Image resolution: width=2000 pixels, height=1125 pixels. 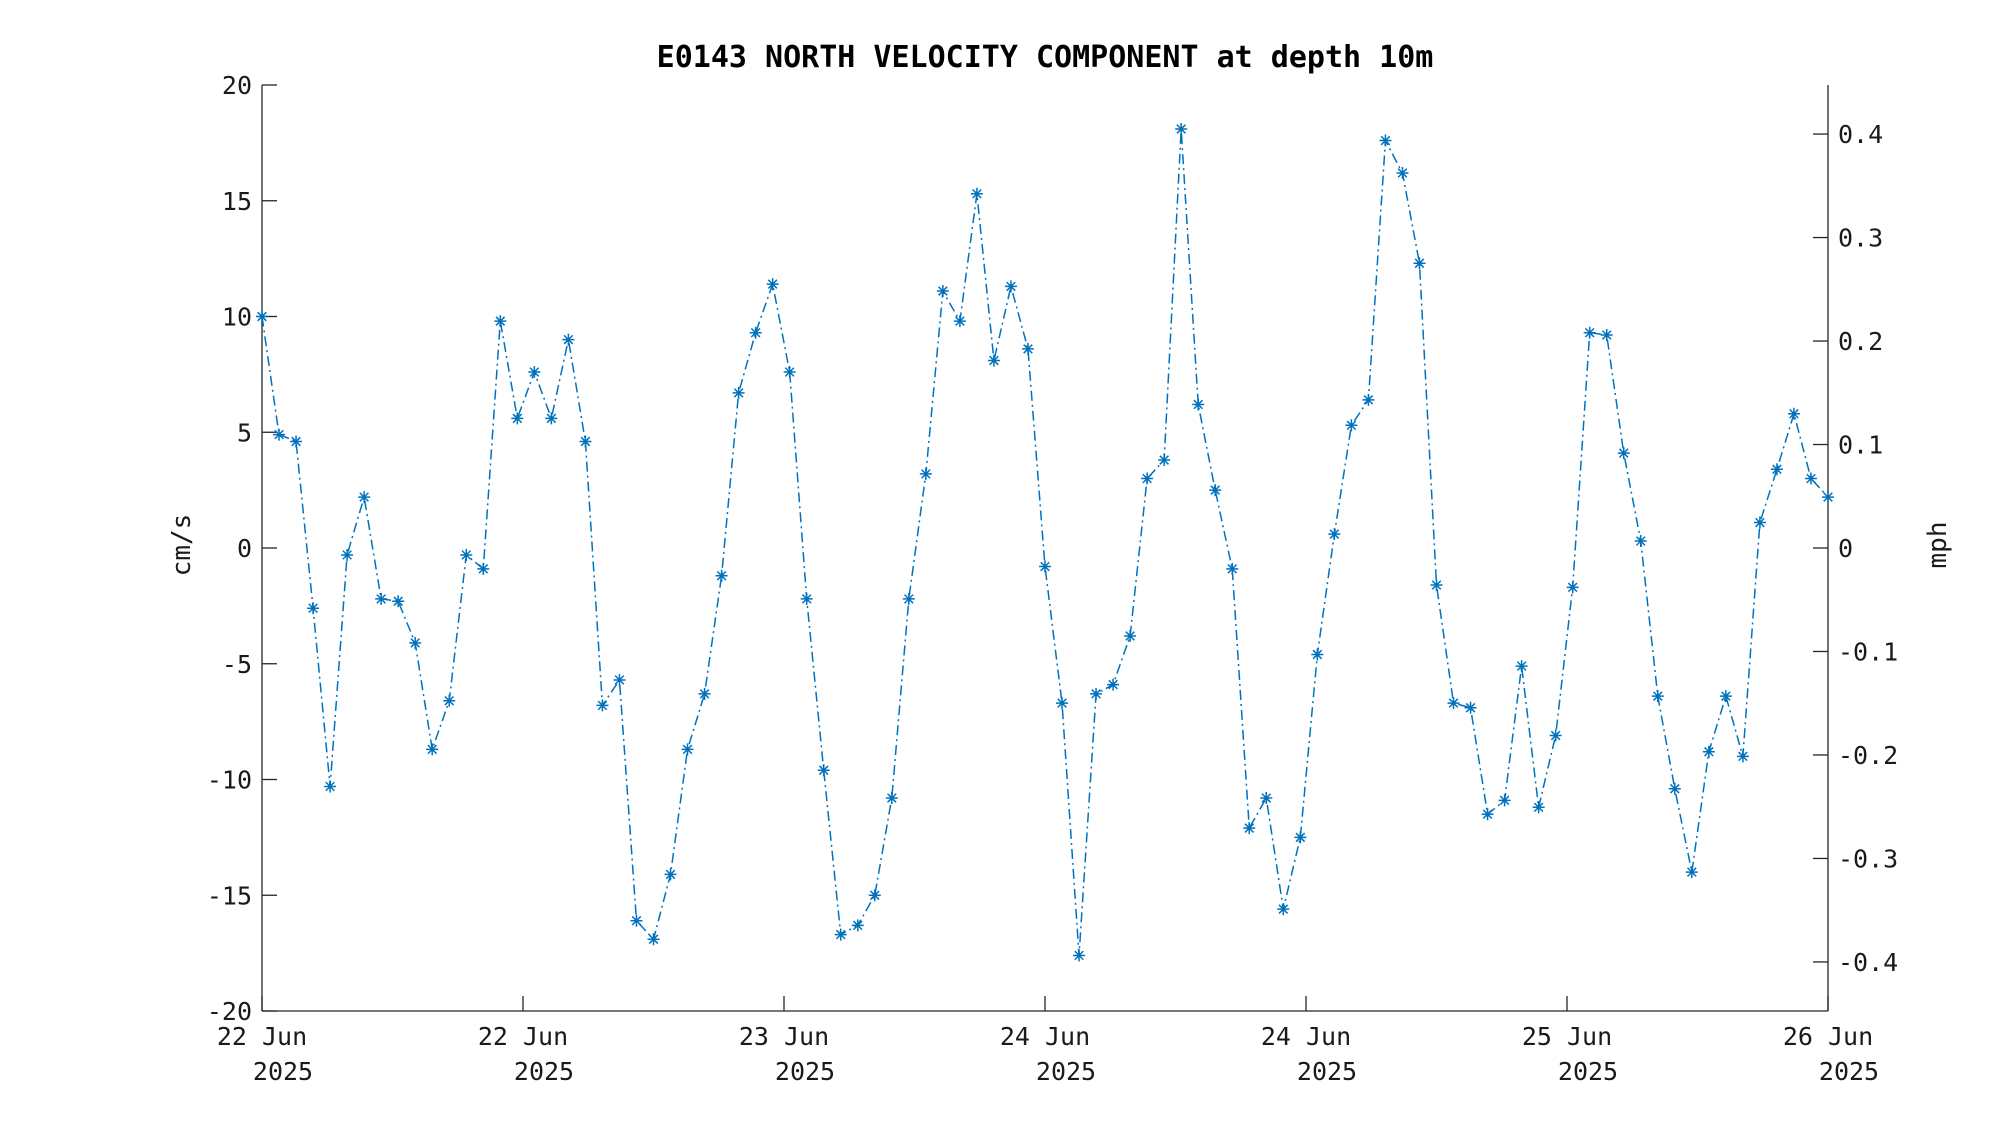 What do you see at coordinates (182, 545) in the screenshot?
I see `y-axis-label-left: cm/s` at bounding box center [182, 545].